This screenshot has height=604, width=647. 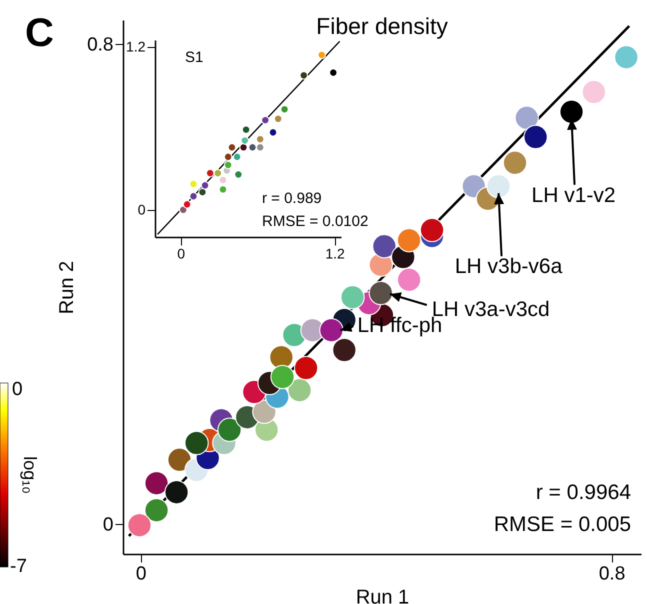 I want to click on y-axis-title: Run 2, so click(x=67, y=287).